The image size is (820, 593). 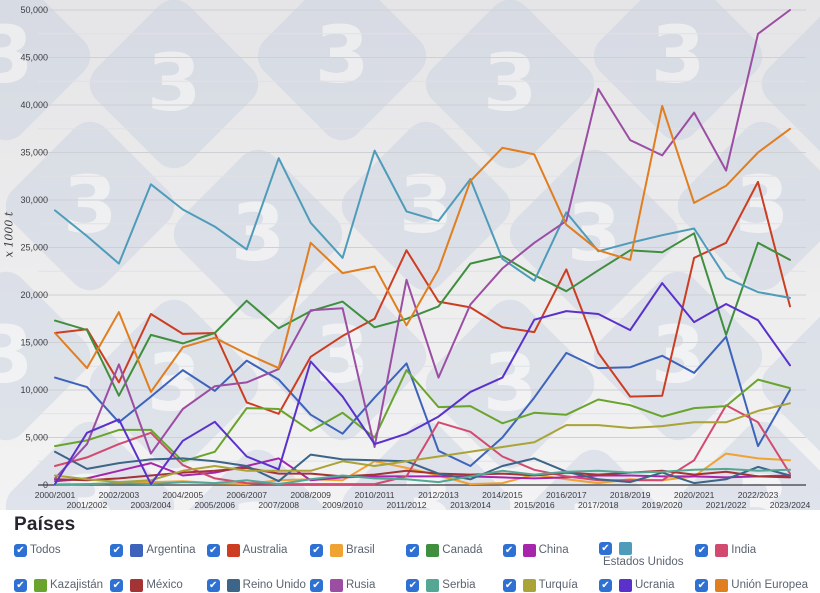 What do you see at coordinates (214, 505) in the screenshot?
I see `x-axis-tick-label: 2005/2006` at bounding box center [214, 505].